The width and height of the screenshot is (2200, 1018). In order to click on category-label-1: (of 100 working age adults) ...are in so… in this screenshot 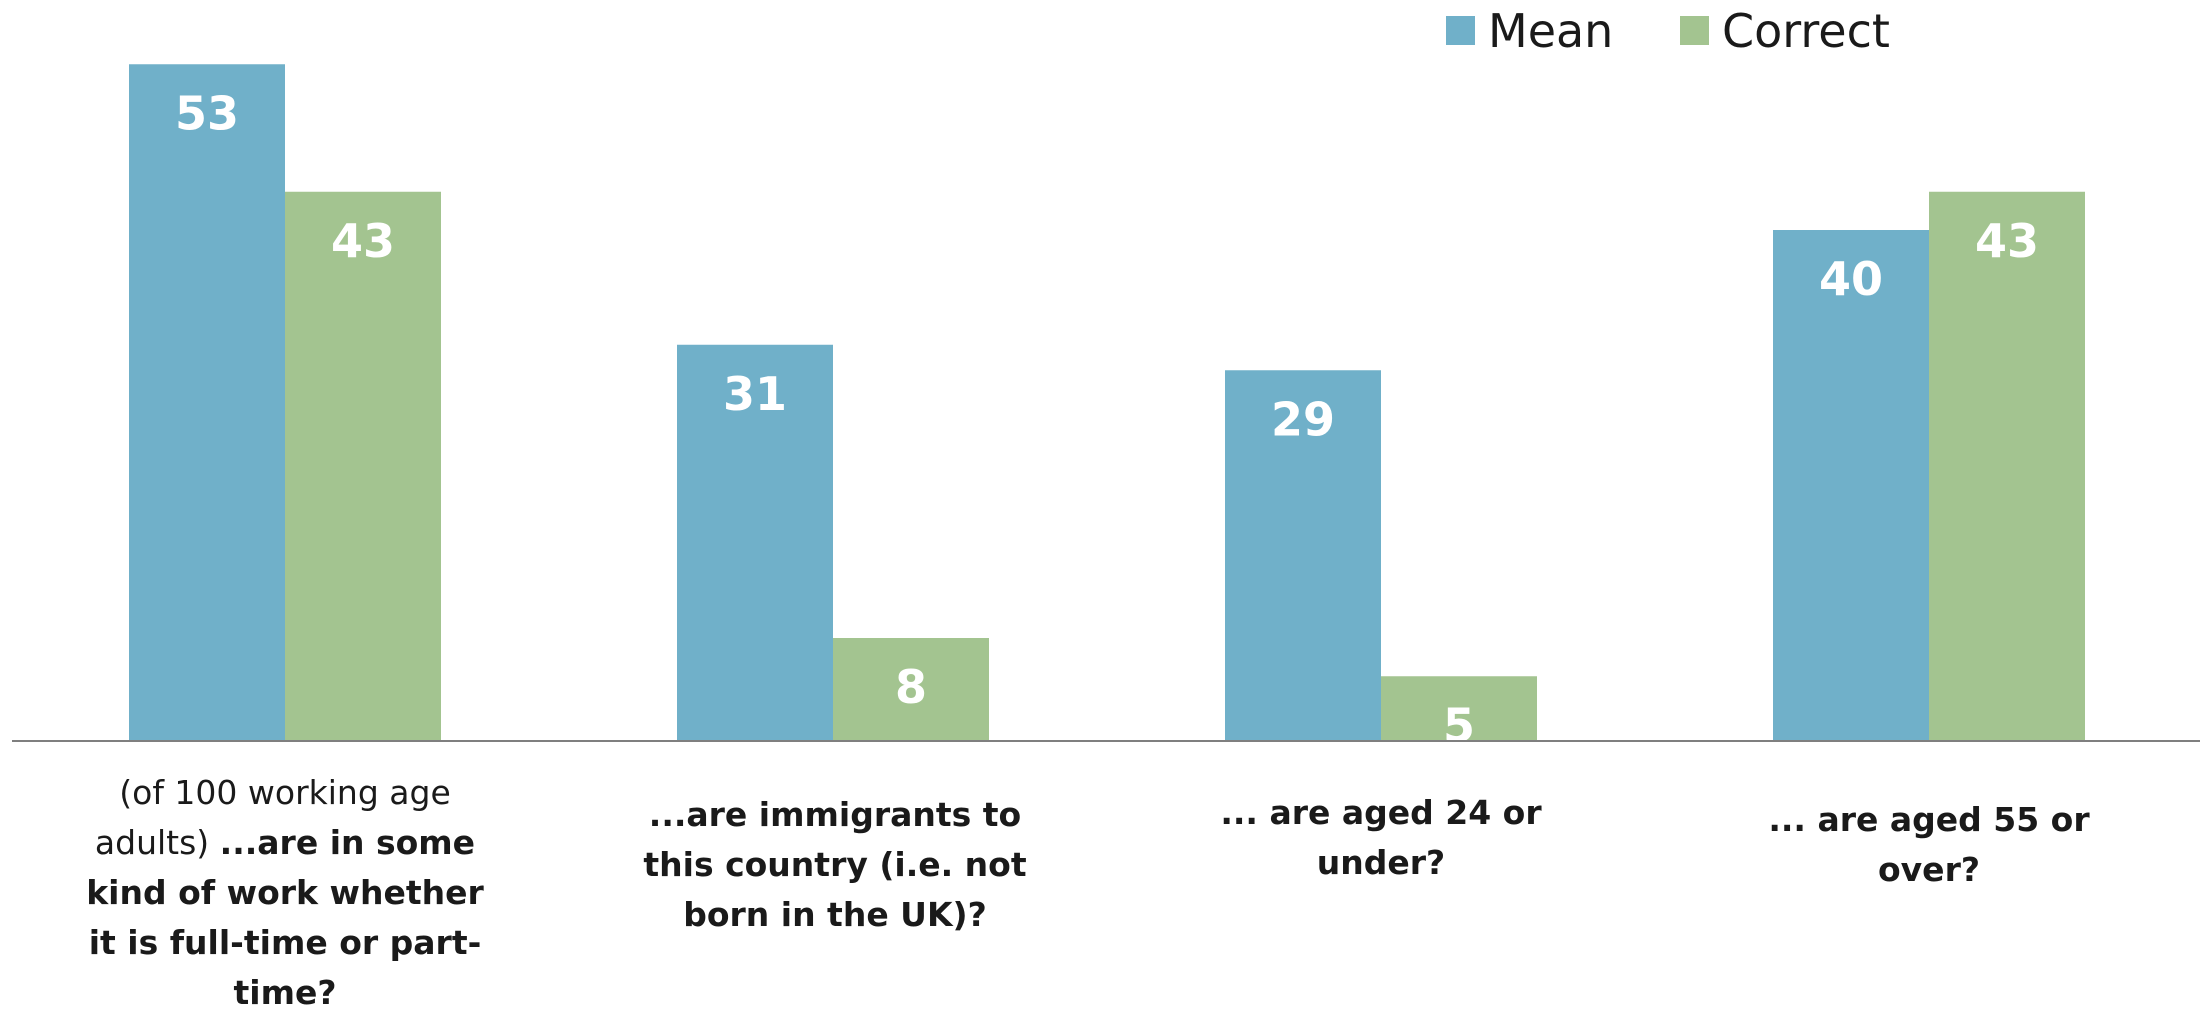, I will do `click(285, 893)`.